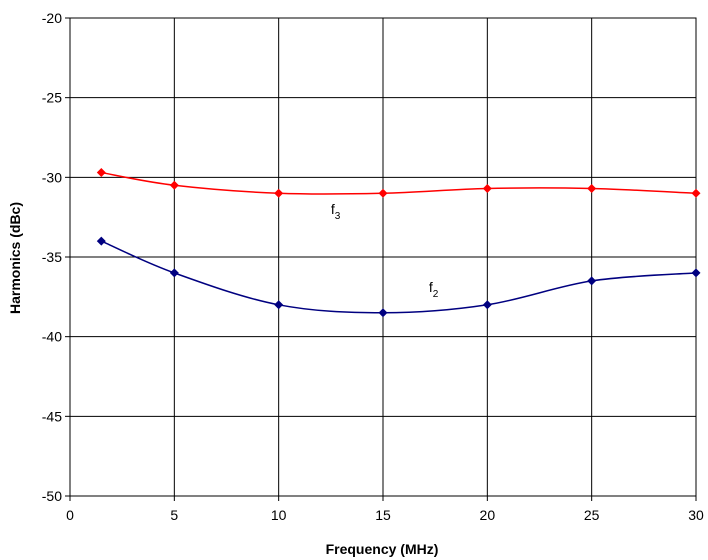 The image size is (708, 560). What do you see at coordinates (52, 496) in the screenshot?
I see `y-tick-label: -50` at bounding box center [52, 496].